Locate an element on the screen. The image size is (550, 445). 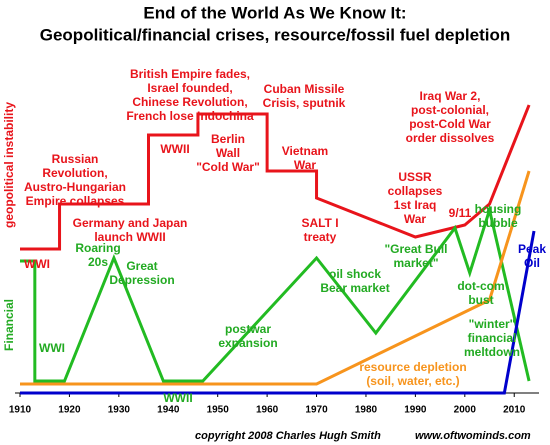
annotation: Israel founded, is located at coordinates (189, 88).